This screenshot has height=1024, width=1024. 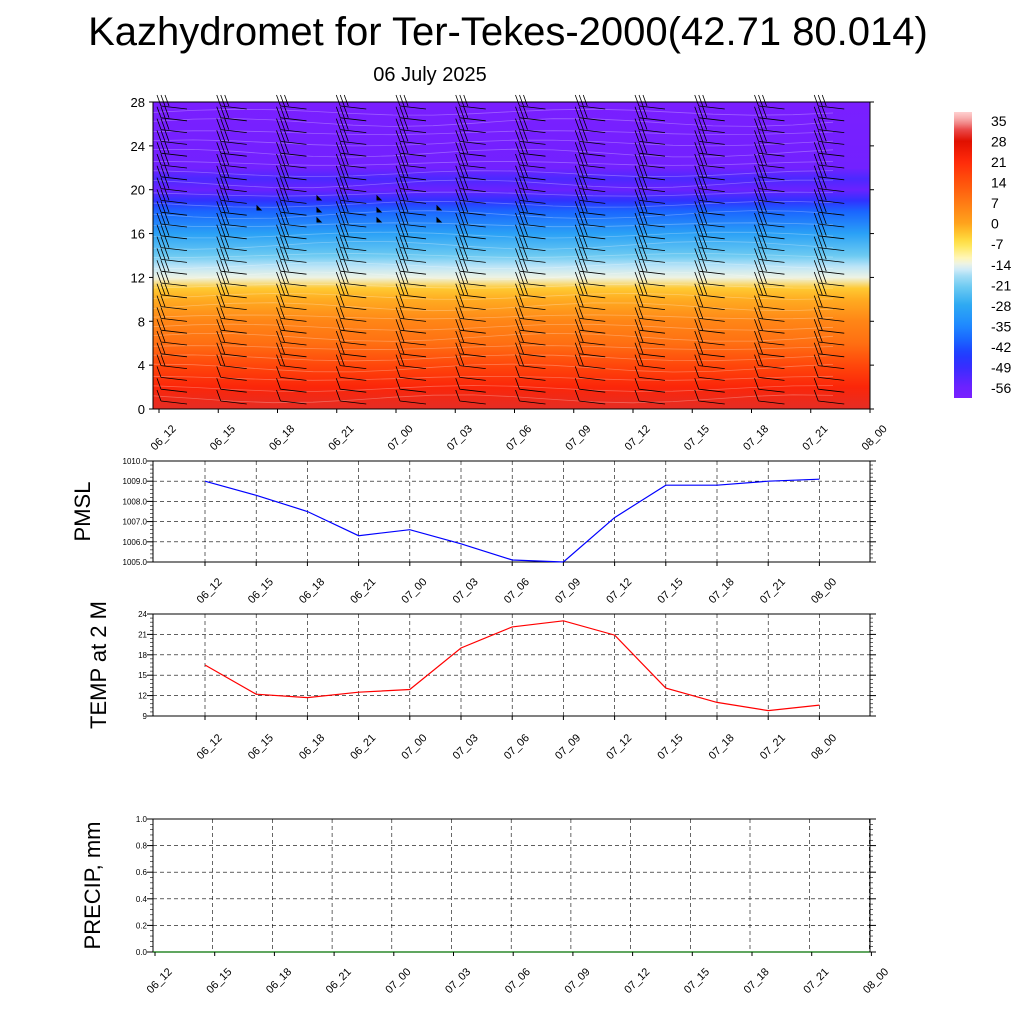 What do you see at coordinates (816, 981) in the screenshot?
I see `x-tick-label: 07_21` at bounding box center [816, 981].